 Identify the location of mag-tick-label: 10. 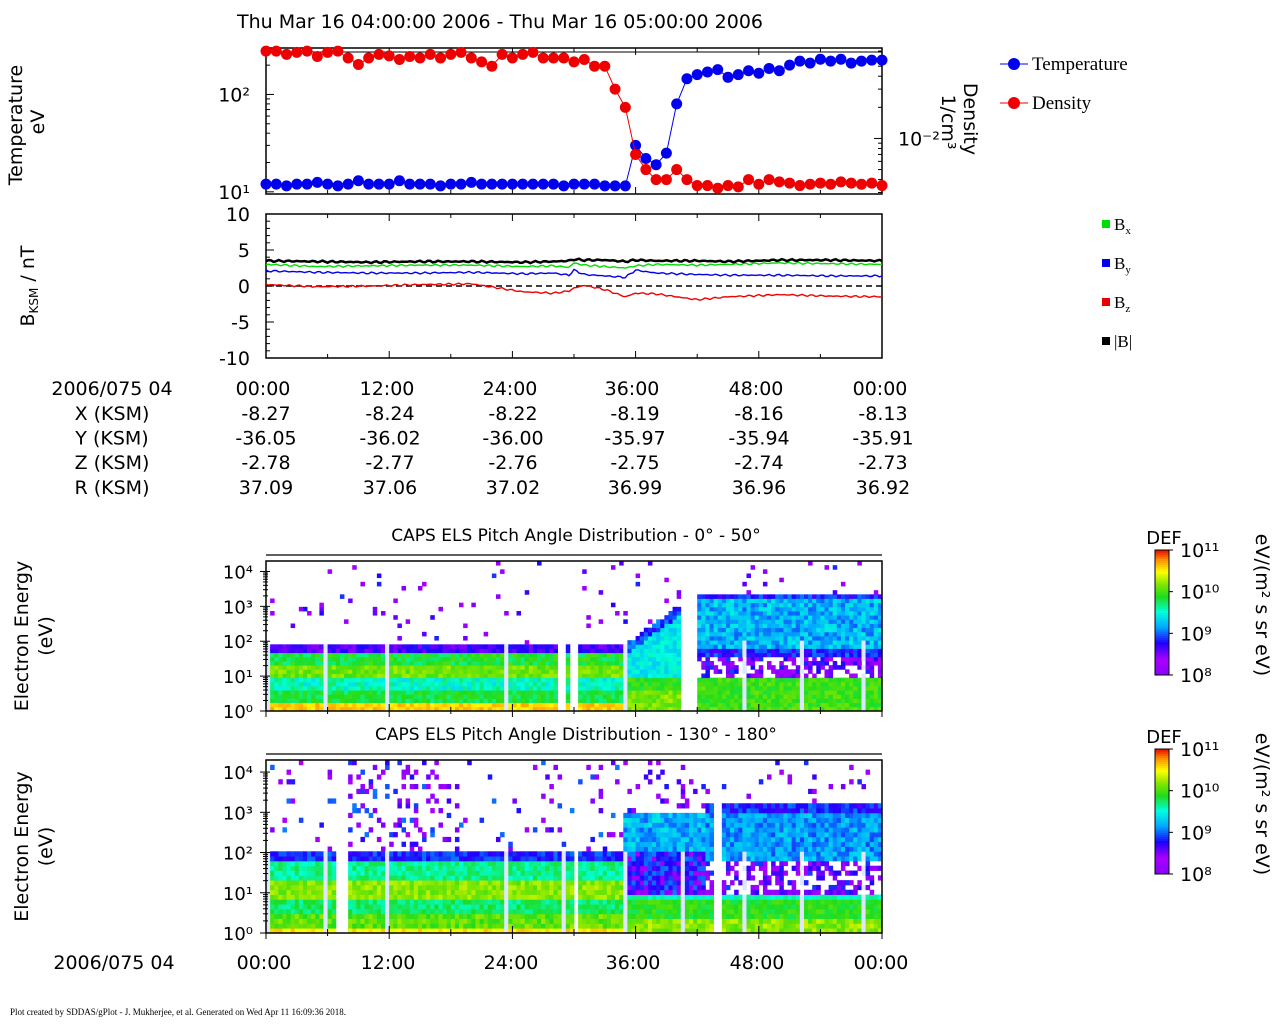
(238, 215).